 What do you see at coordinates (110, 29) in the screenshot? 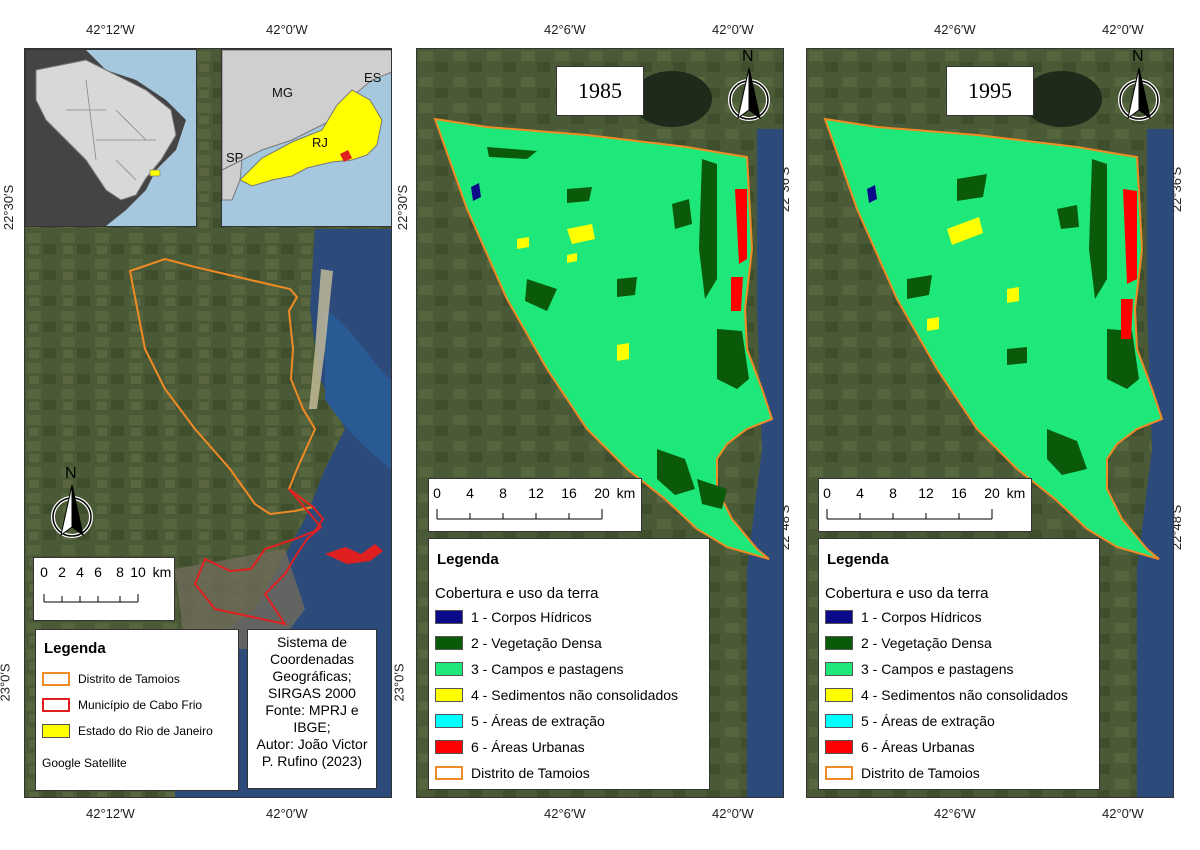
I see `lon-label-top: 42°12′W` at bounding box center [110, 29].